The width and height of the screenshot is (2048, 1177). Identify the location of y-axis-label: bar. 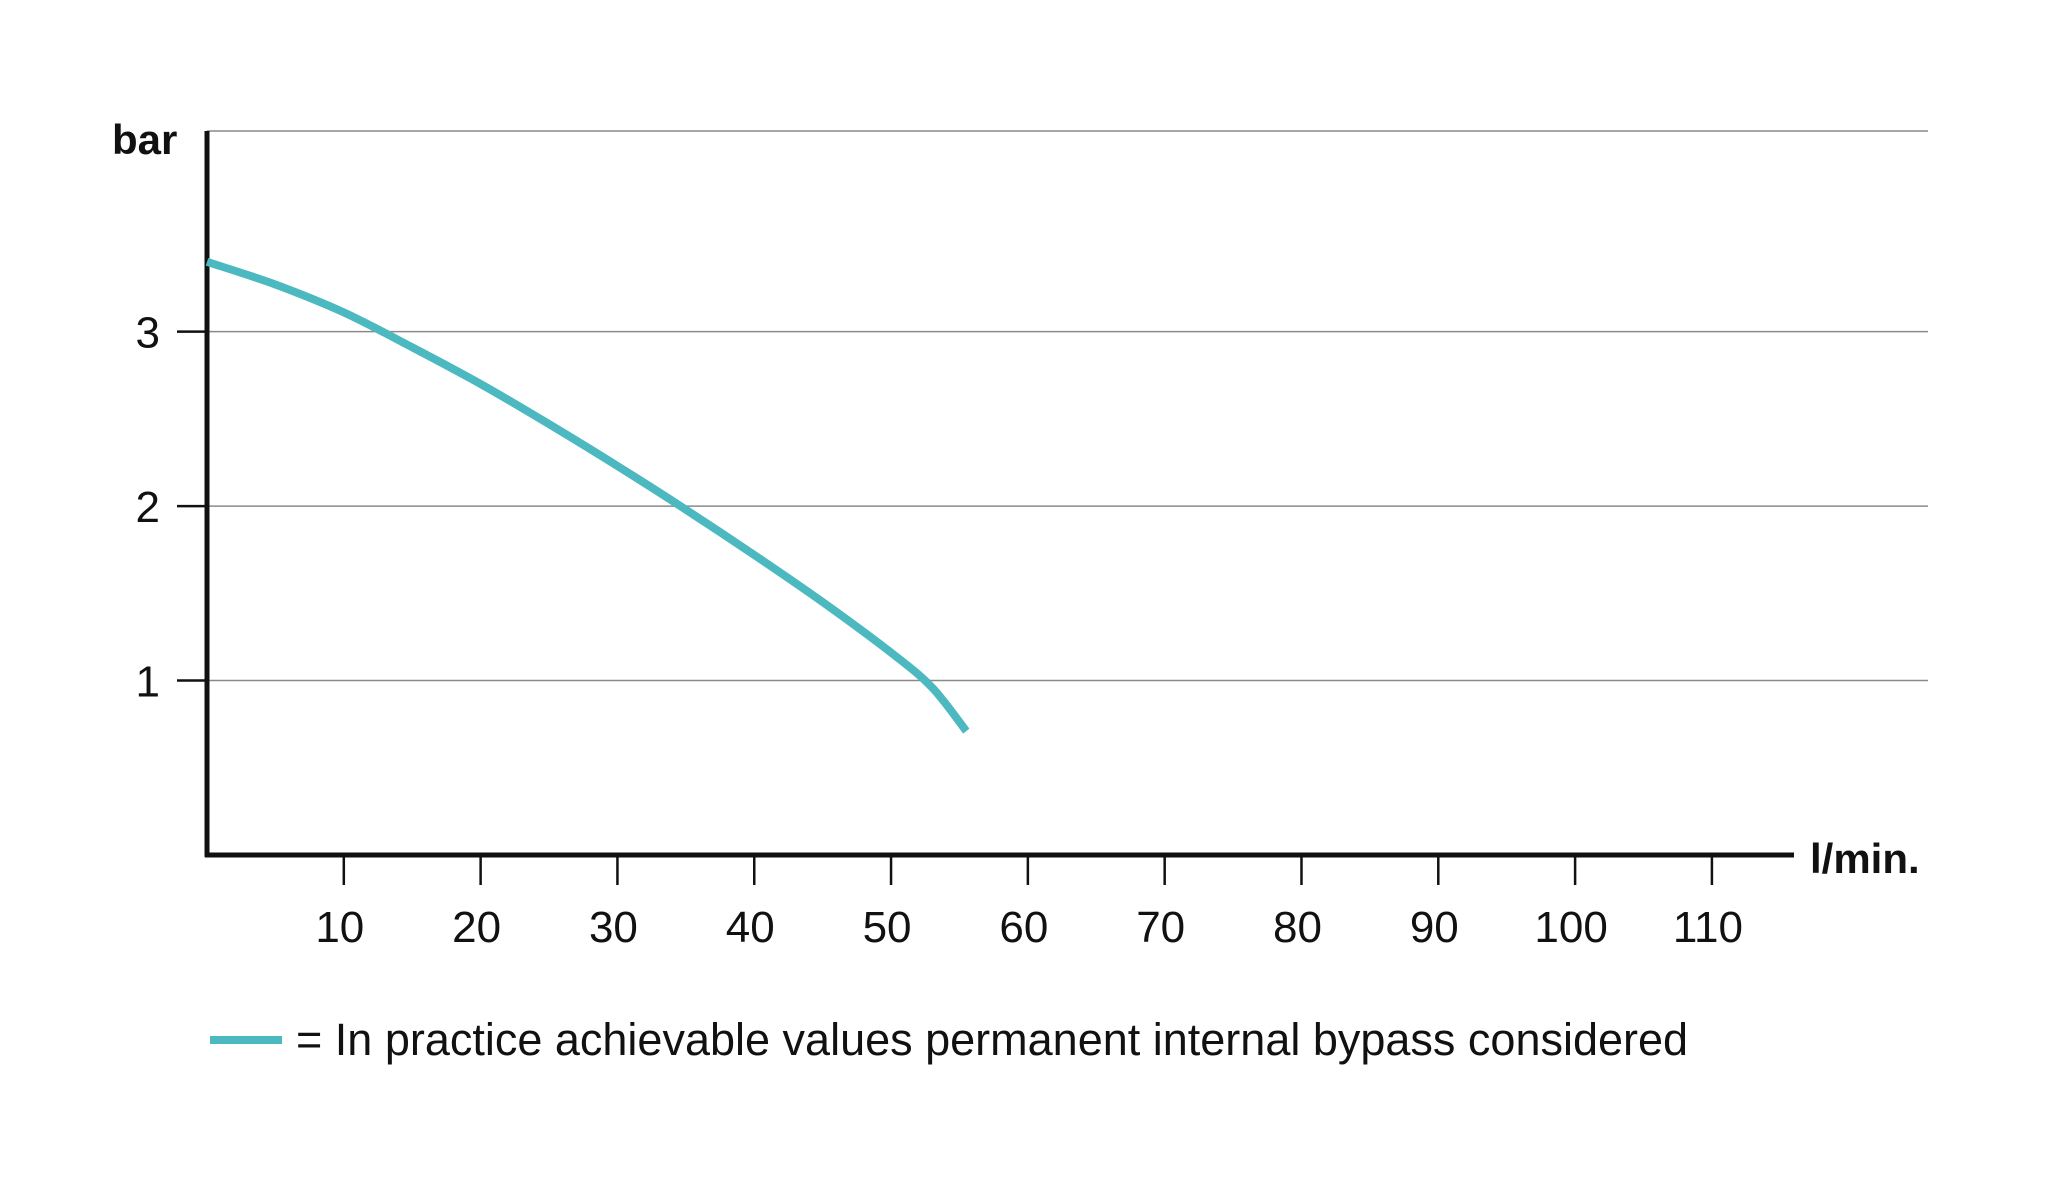
(144, 139).